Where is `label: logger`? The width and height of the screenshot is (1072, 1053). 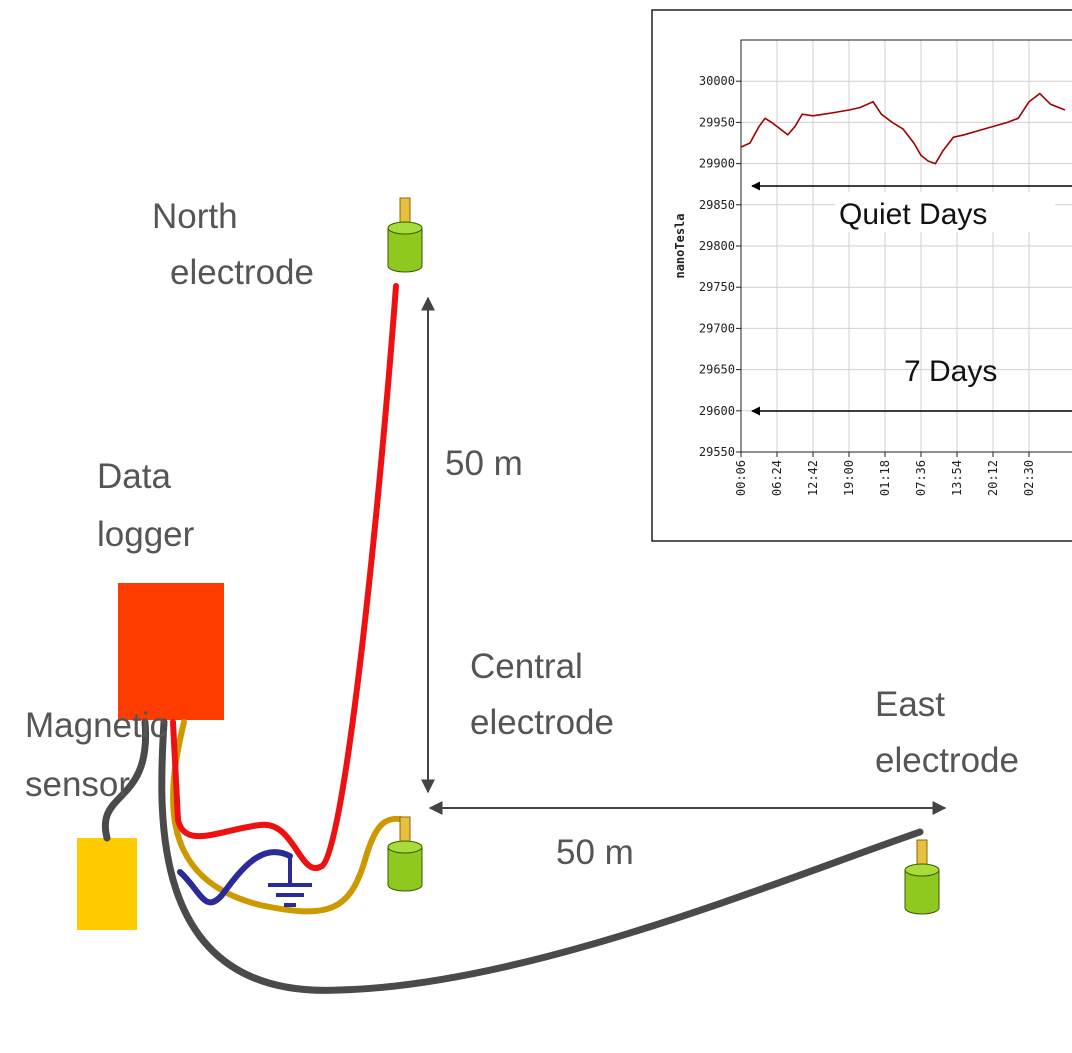 label: logger is located at coordinates (146, 534).